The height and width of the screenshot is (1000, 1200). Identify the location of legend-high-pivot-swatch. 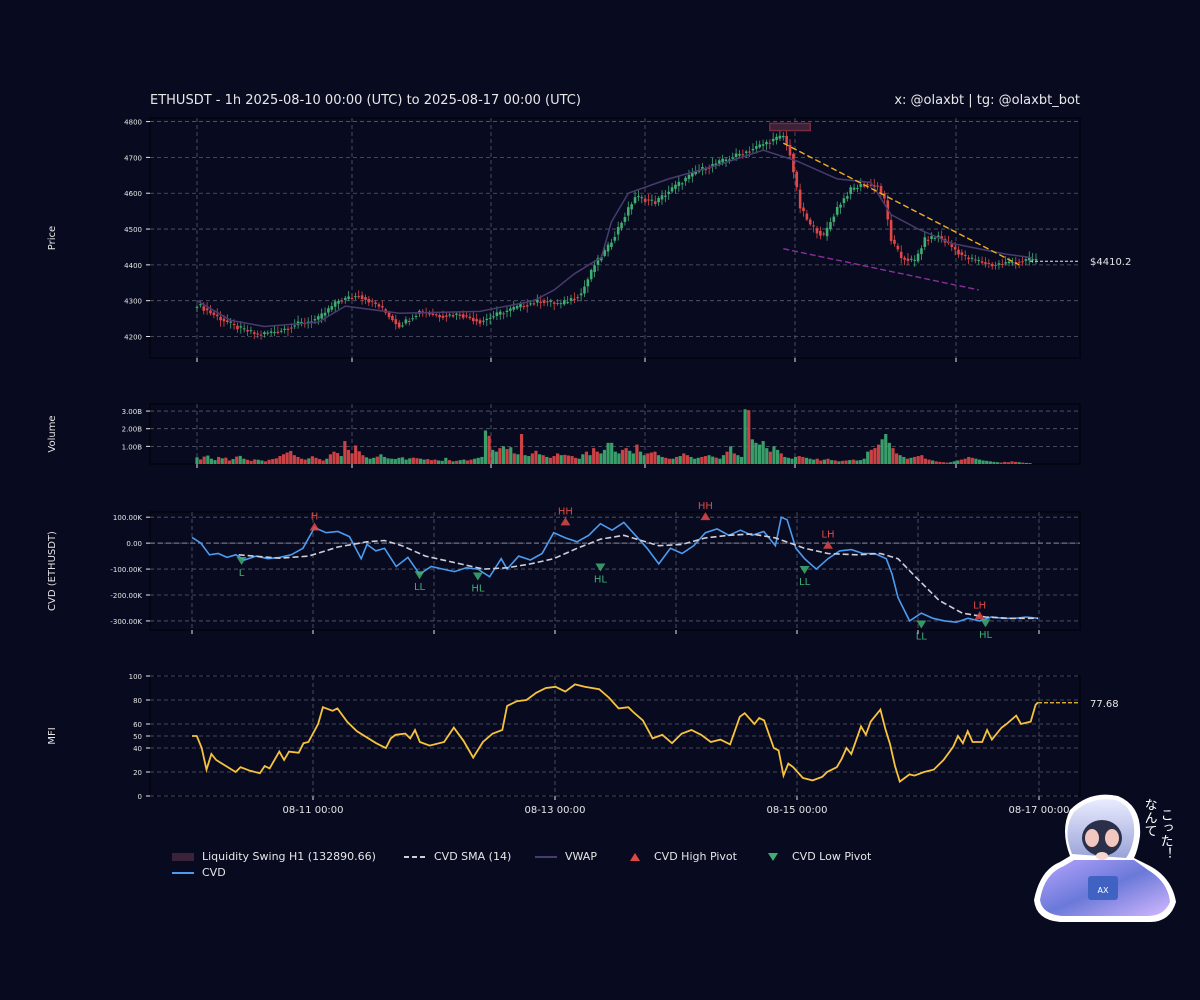
(635, 856).